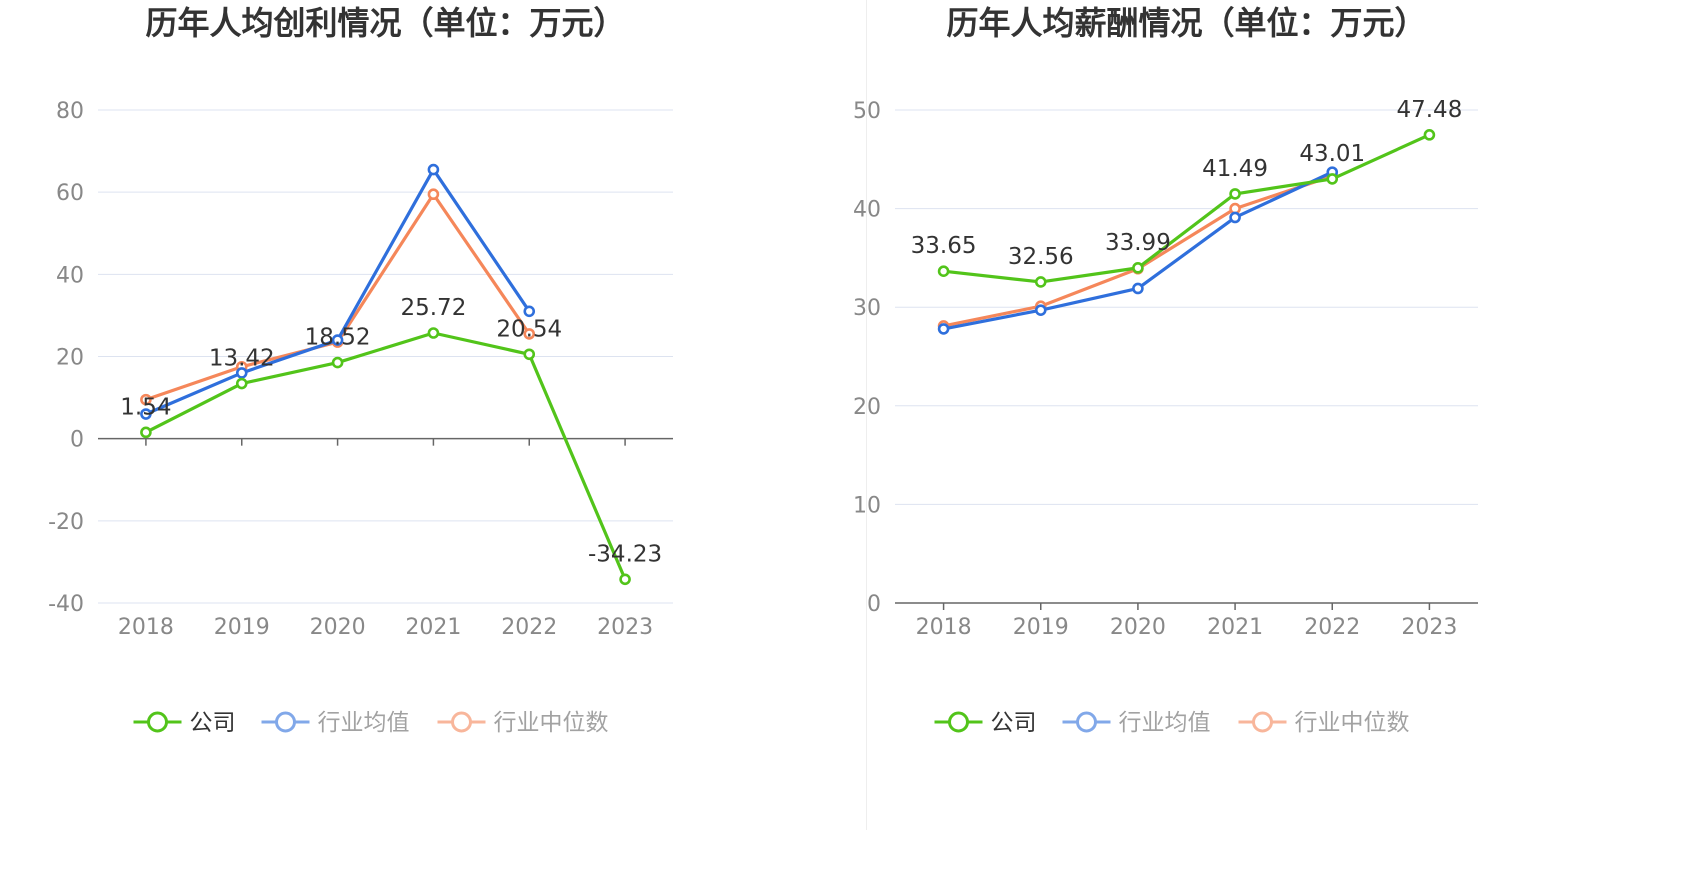 The image size is (1700, 874). I want to click on data-label: 18.52, so click(338, 338).